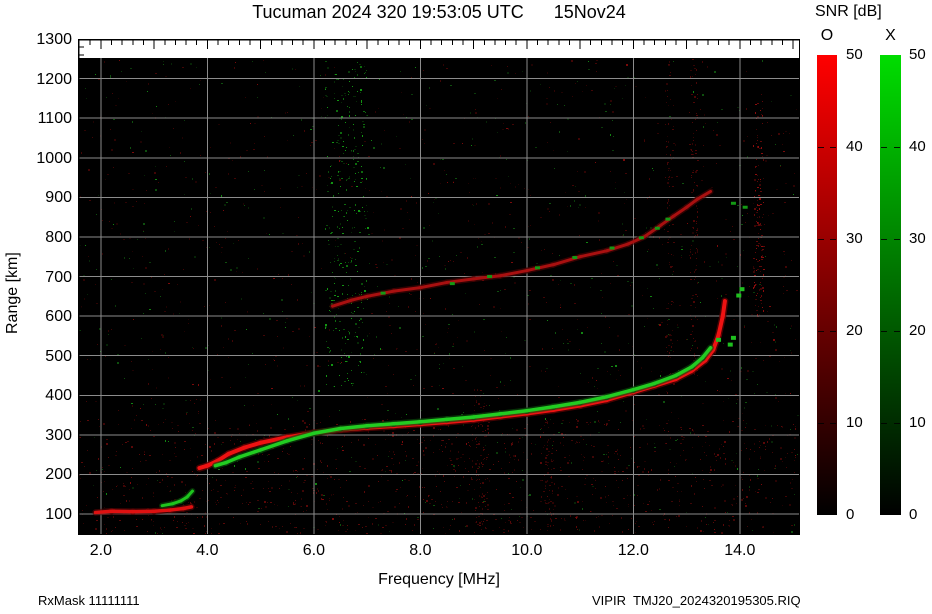 The width and height of the screenshot is (932, 614). Describe the element at coordinates (854, 330) in the screenshot. I see `o-colorbar-tick-label: 20` at that location.